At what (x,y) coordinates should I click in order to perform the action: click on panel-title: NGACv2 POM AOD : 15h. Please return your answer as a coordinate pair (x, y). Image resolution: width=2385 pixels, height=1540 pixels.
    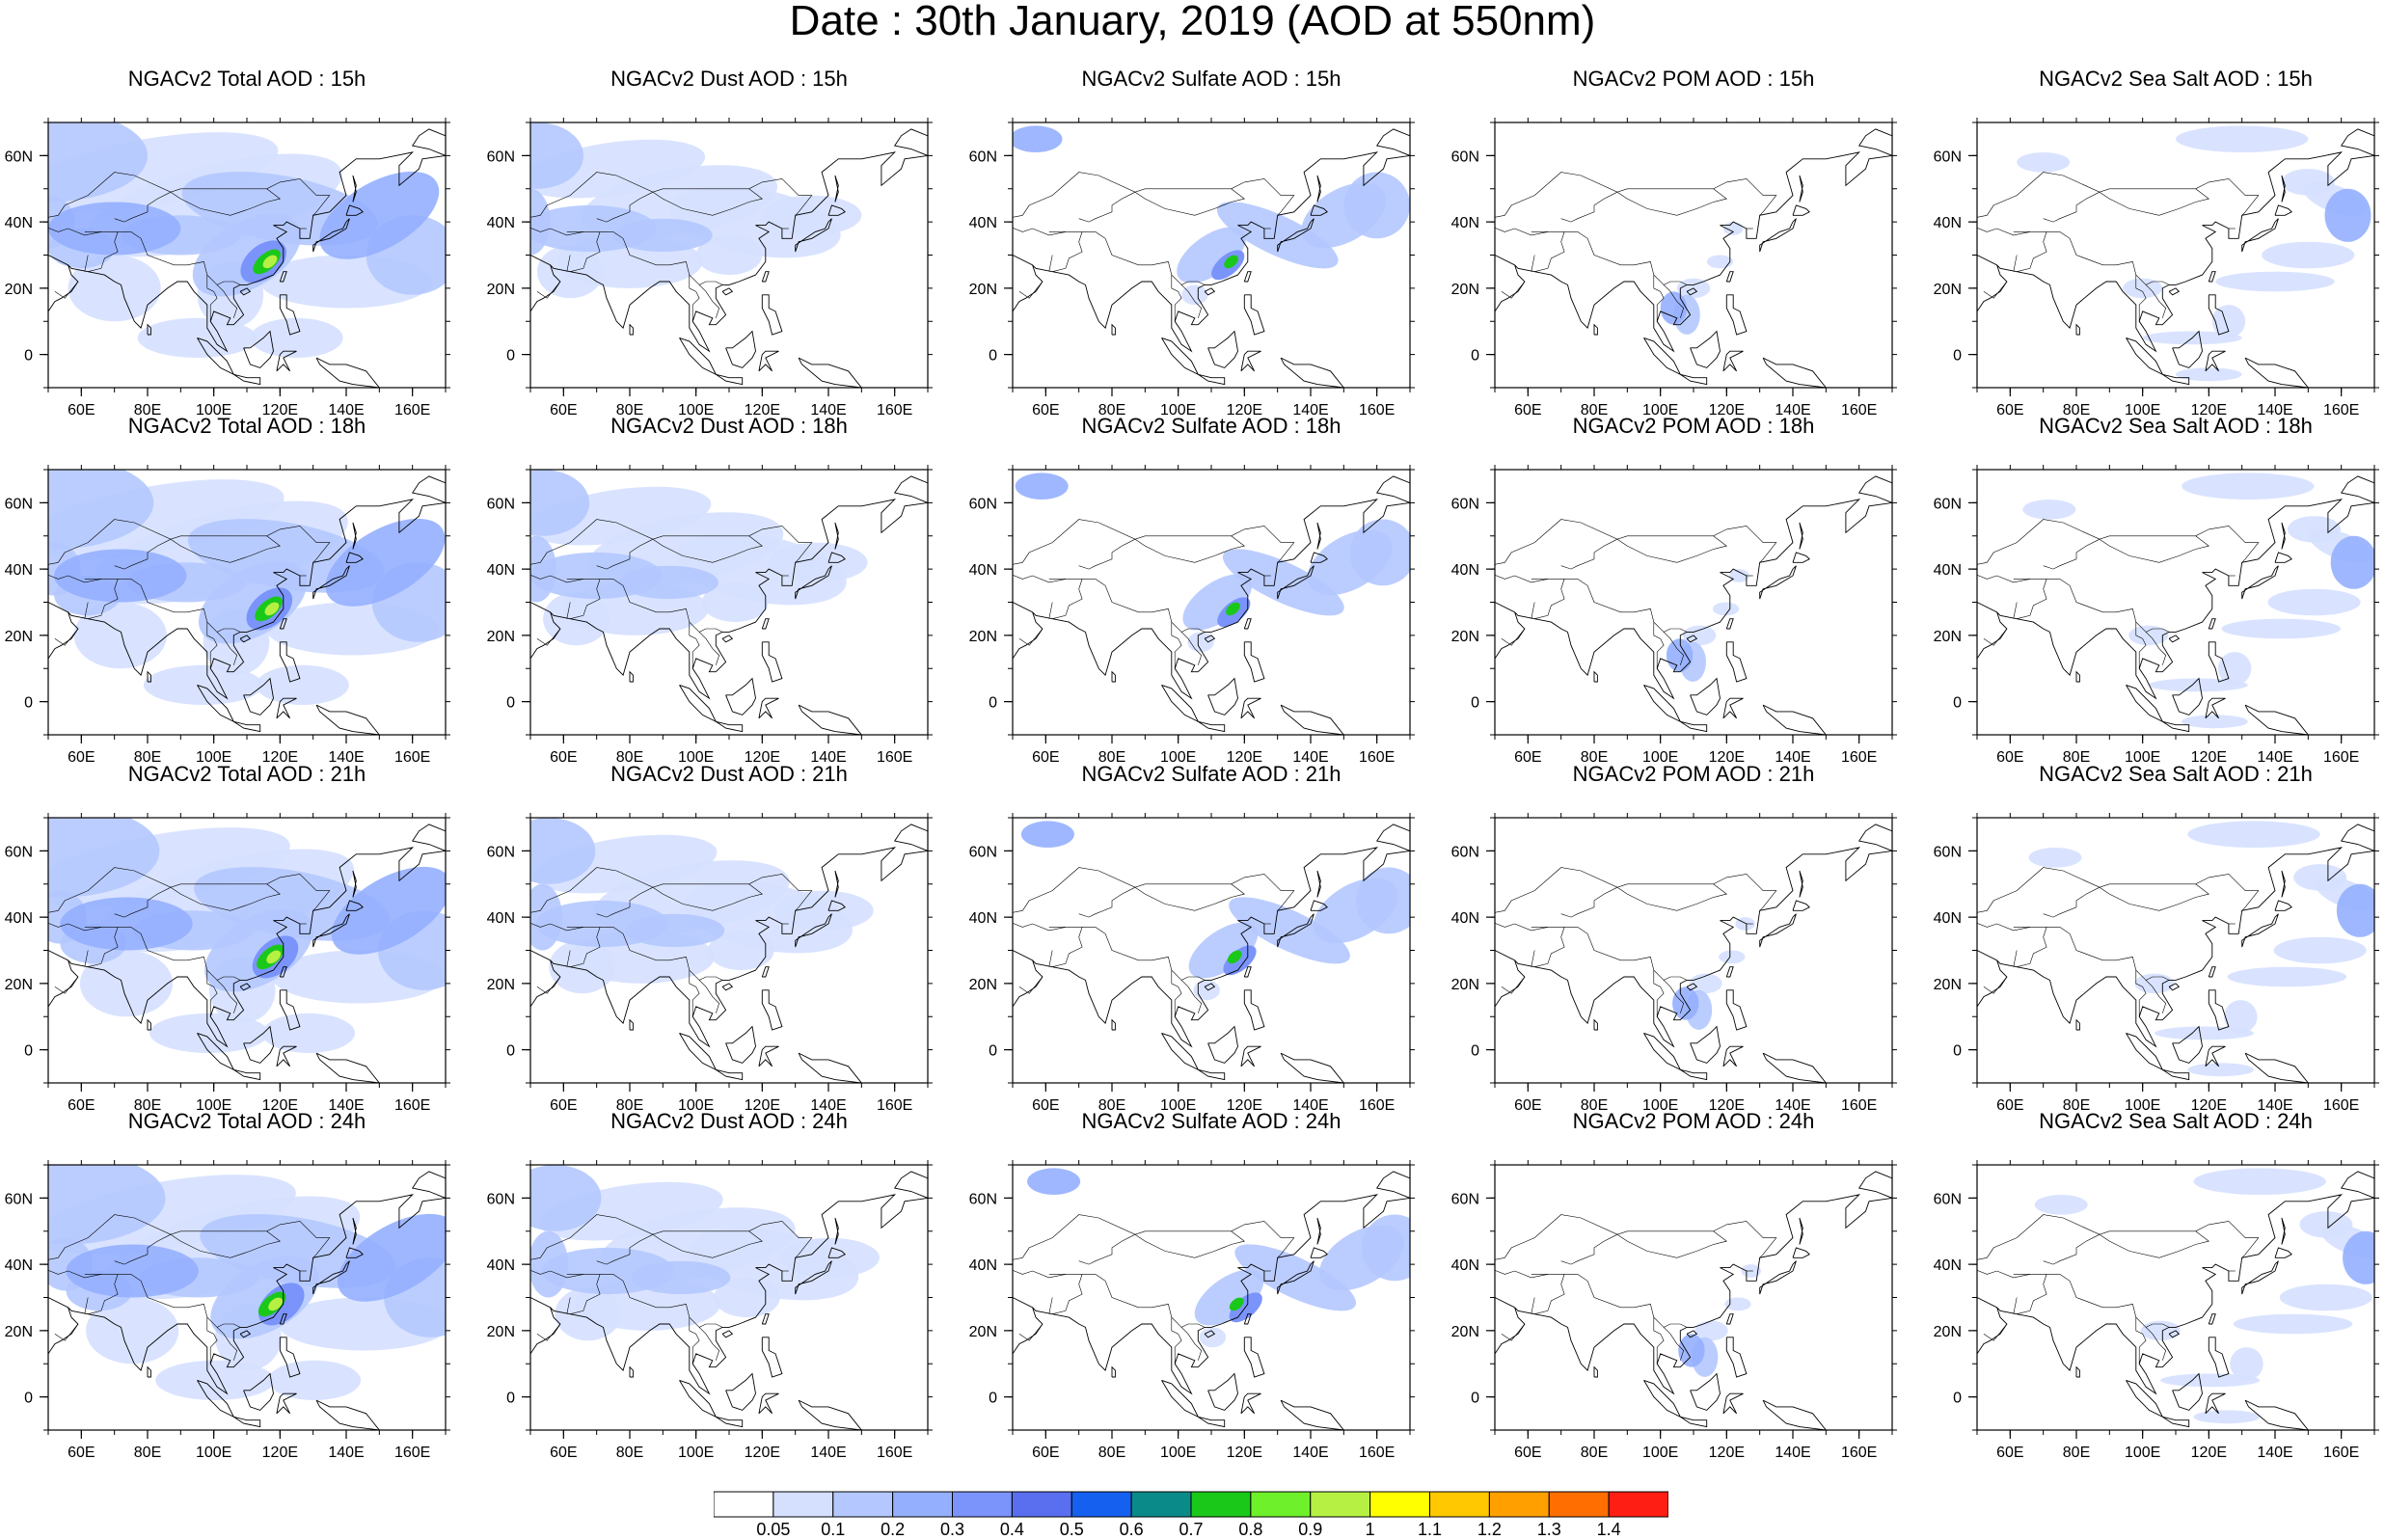
    Looking at the image, I should click on (1694, 79).